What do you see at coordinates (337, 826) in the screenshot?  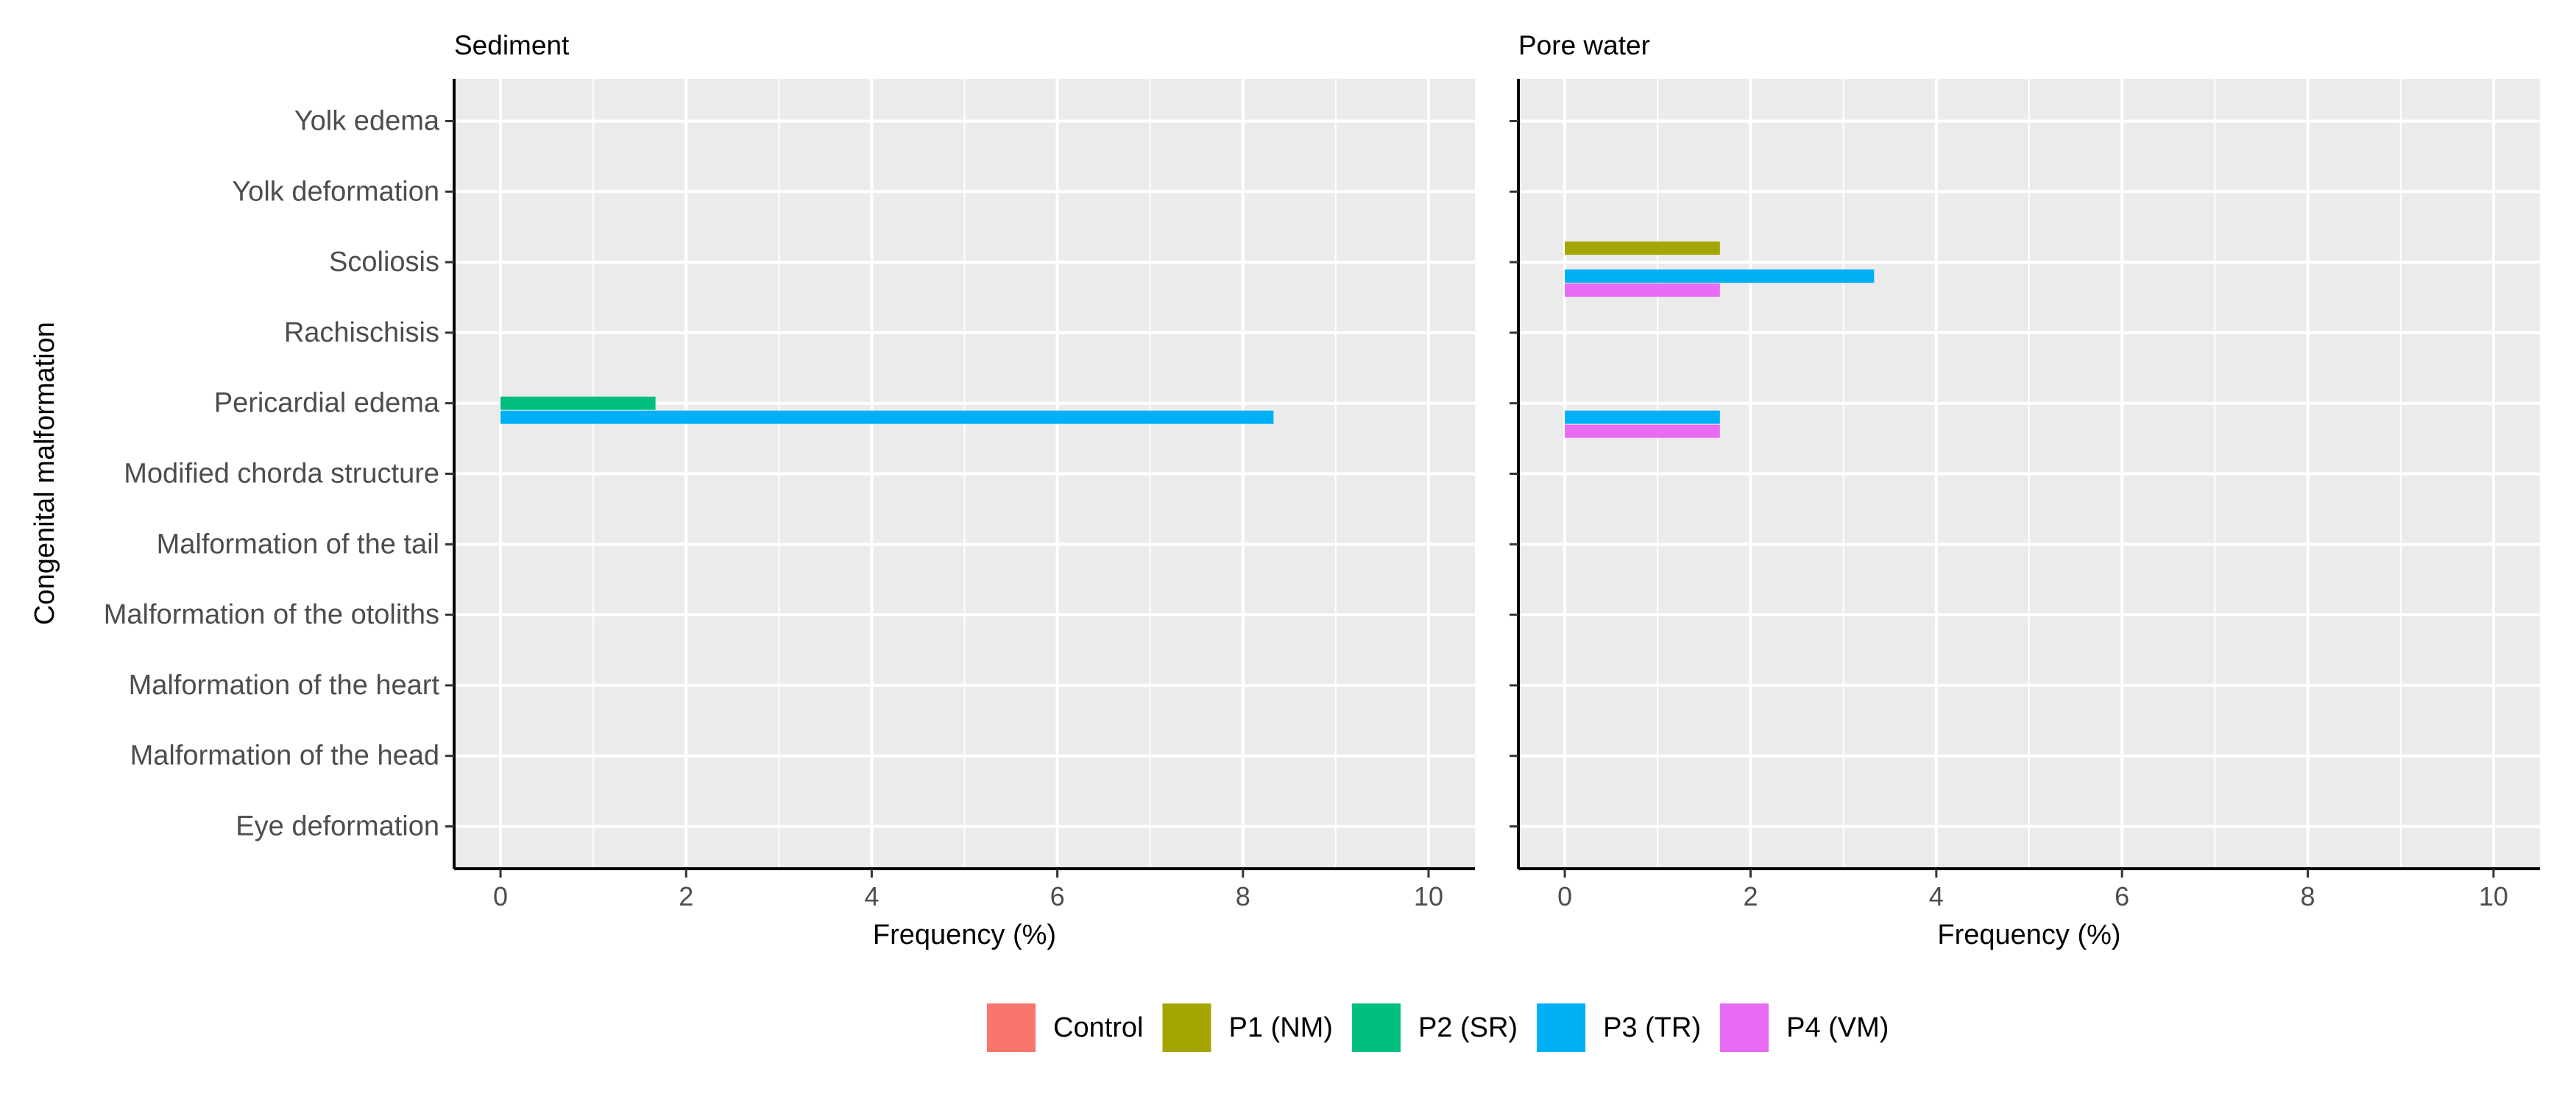 I see `y-tick-label-eye-deformation: Eye deformation` at bounding box center [337, 826].